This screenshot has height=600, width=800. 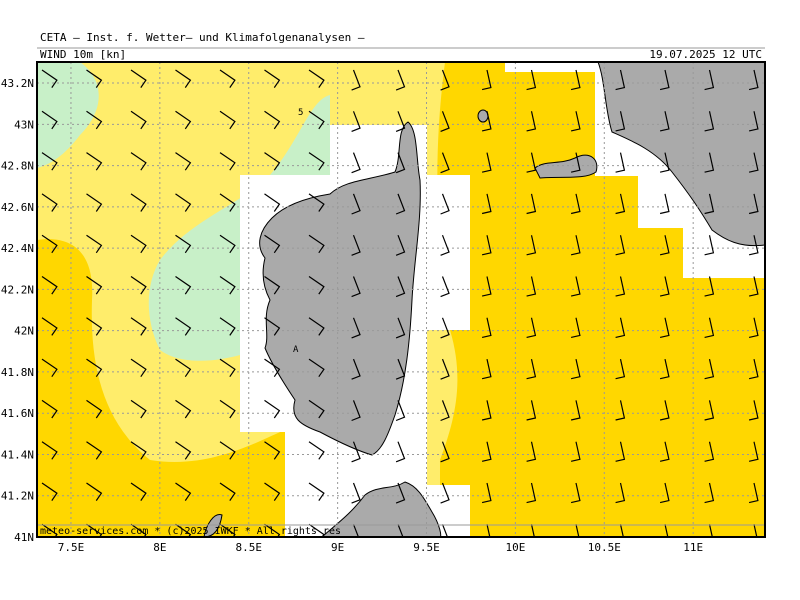 I want to click on product-label: WIND 10m [kn], so click(x=83, y=54).